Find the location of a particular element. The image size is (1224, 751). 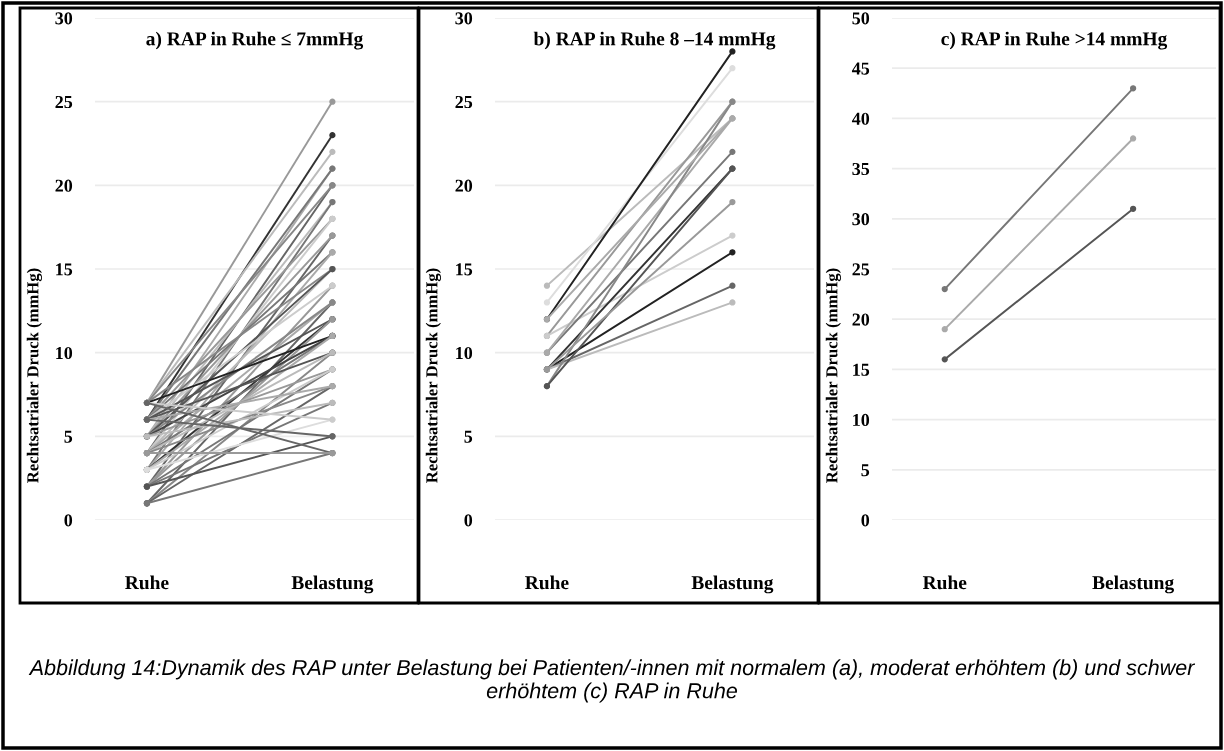

y-tick-label: 50 is located at coordinates (861, 18).